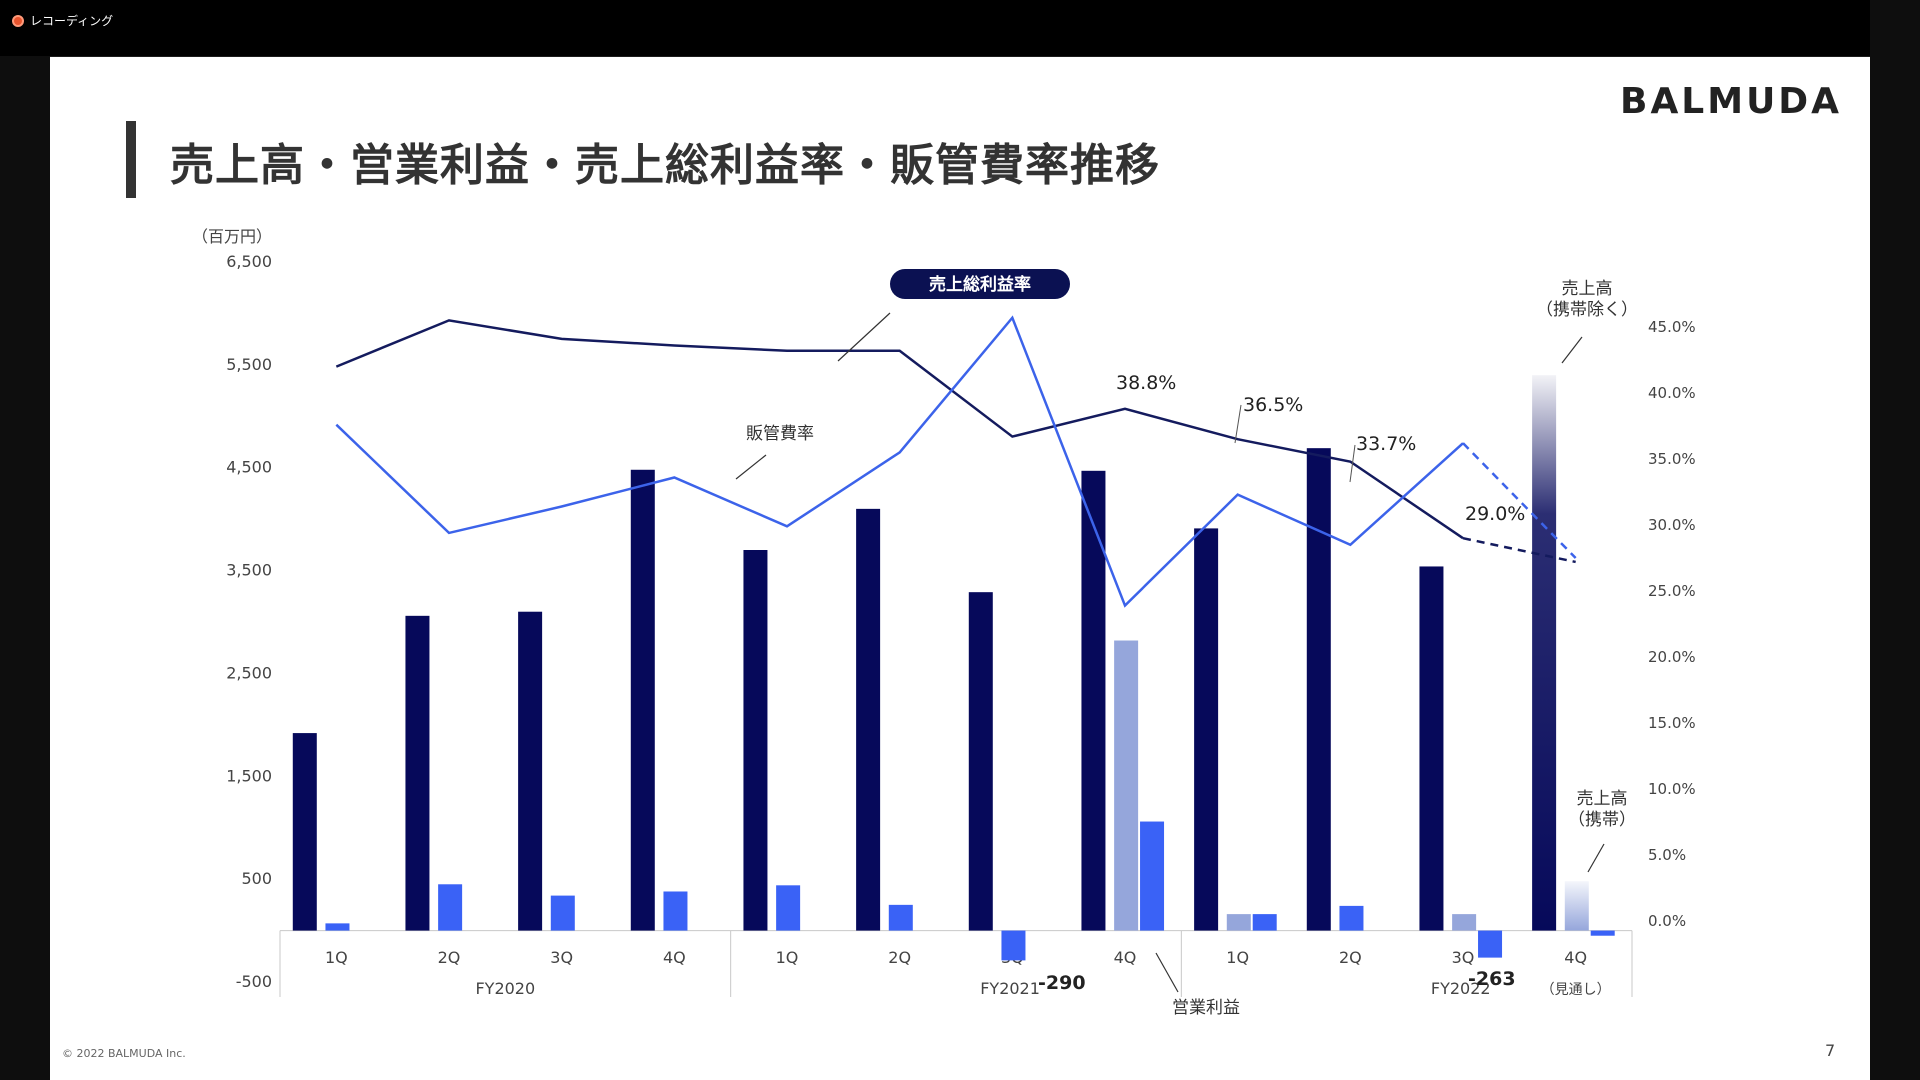  What do you see at coordinates (1576, 990) in the screenshot?
I see `forecast-label: （見通し）` at bounding box center [1576, 990].